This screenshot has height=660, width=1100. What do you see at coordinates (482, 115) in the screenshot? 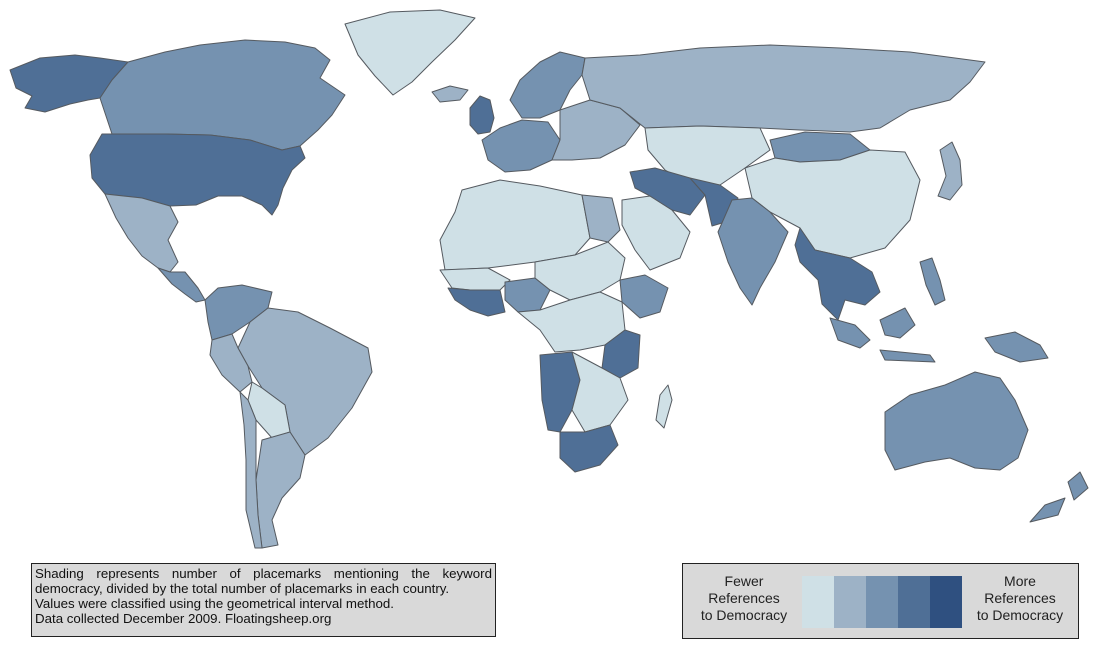
I see `region-uk-ireland` at bounding box center [482, 115].